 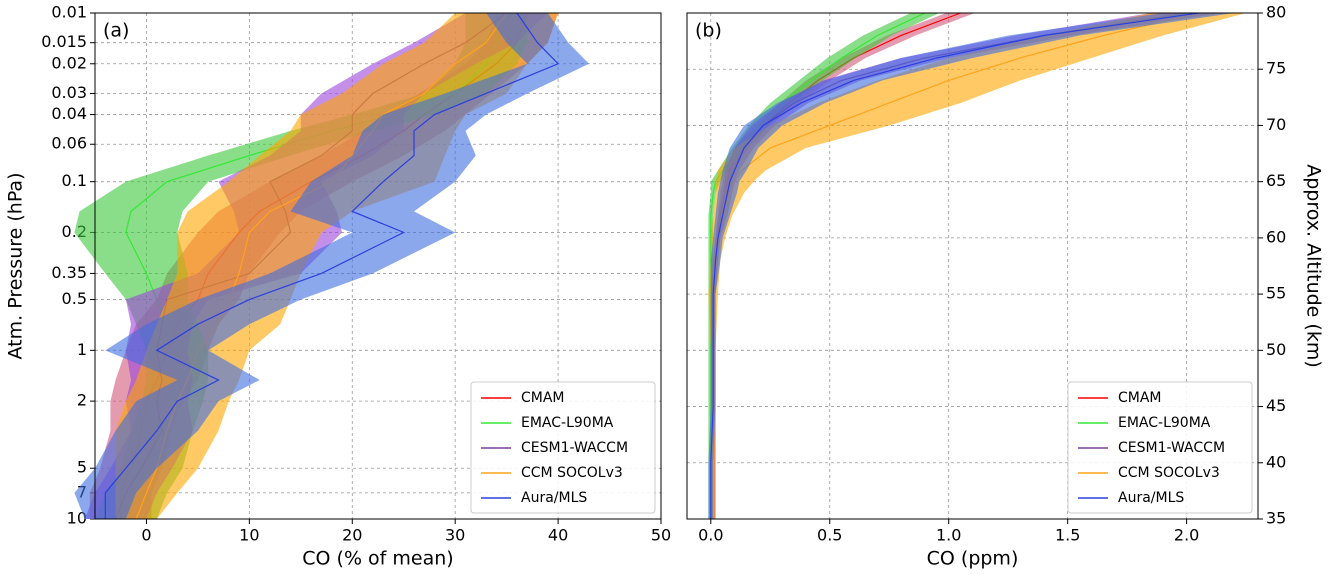 I want to click on y-tick-label: 0.5, so click(x=74, y=298).